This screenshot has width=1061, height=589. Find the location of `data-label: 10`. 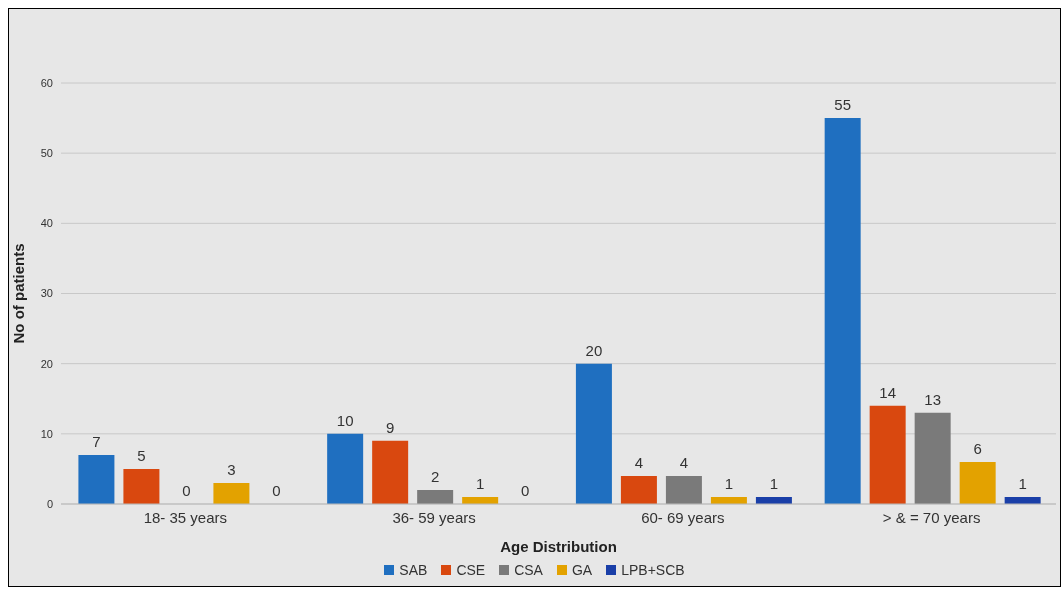

data-label: 10 is located at coordinates (345, 420).